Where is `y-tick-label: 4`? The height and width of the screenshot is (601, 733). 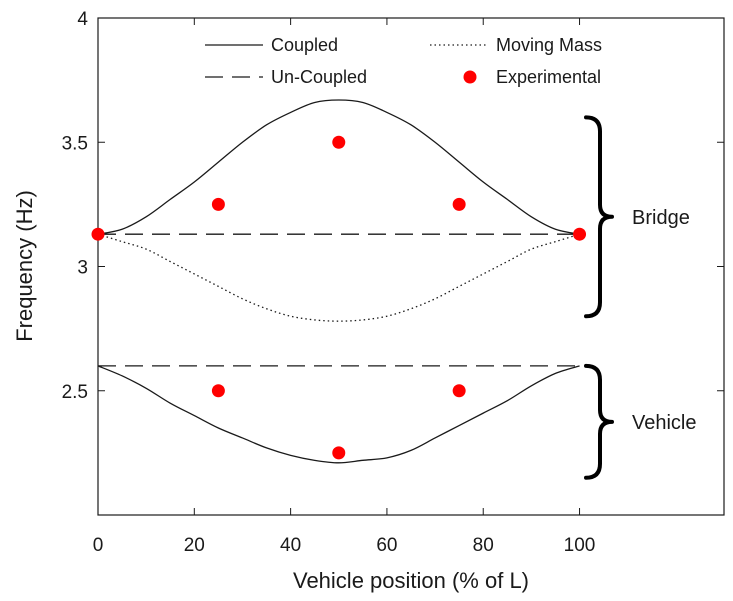
y-tick-label: 4 is located at coordinates (82, 19).